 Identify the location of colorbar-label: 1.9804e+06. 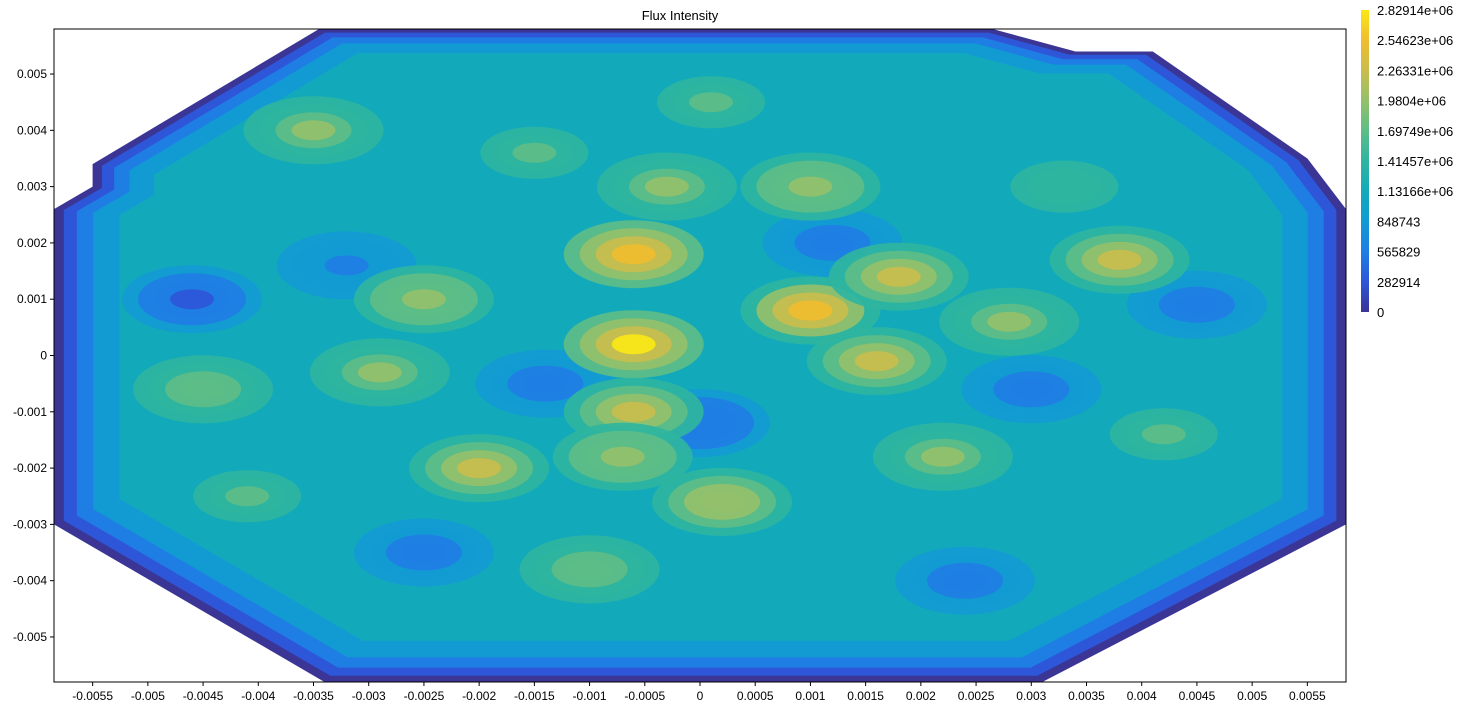
(1411, 101).